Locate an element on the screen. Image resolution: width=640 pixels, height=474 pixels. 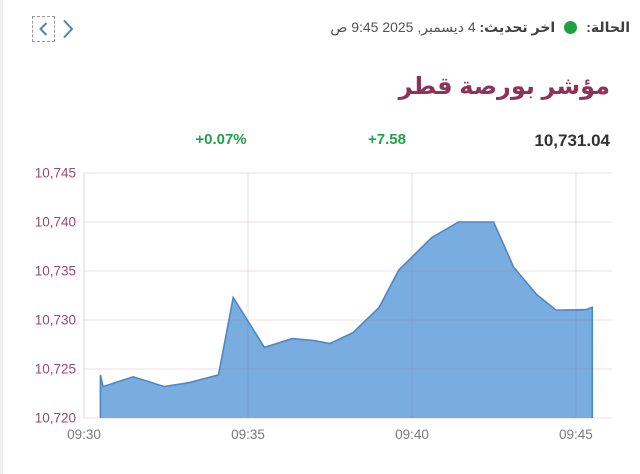
status-bar: الحالة: اخر تحديث: 4 ديسمبر, 2025 9:45 ص is located at coordinates (480, 27).